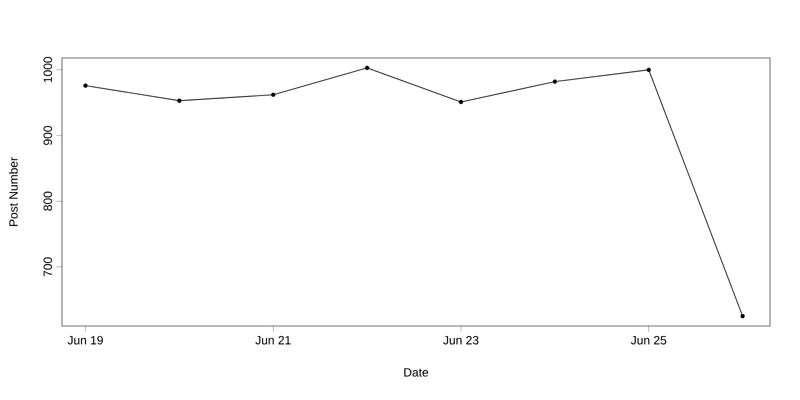 The image size is (800, 400). What do you see at coordinates (48, 266) in the screenshot?
I see `y-tick-label: 700` at bounding box center [48, 266].